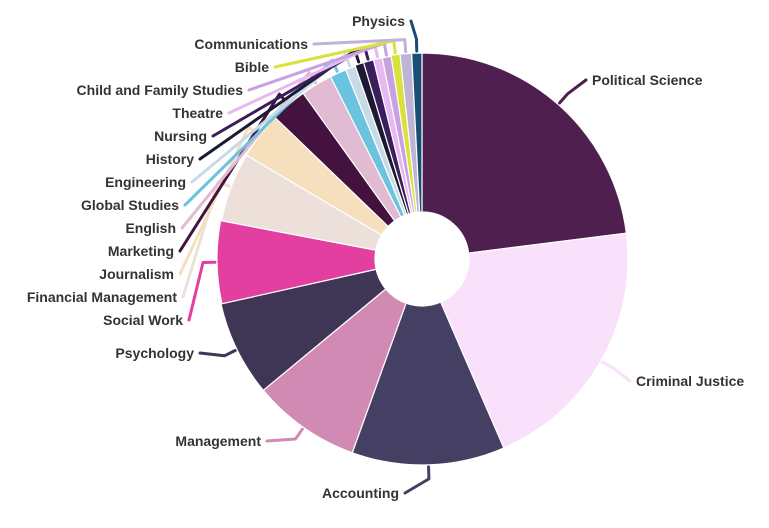  Describe the element at coordinates (271, 118) in the screenshot. I see `connector-engineering` at that location.